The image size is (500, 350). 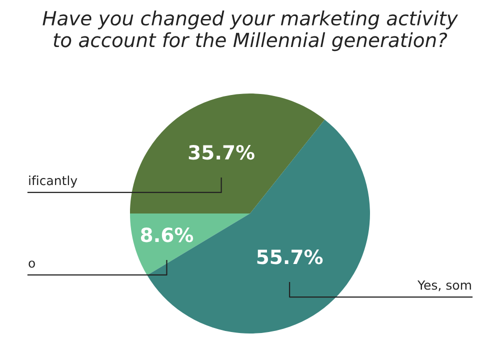 I want to click on chart-title: Have you changed your marketing activity to account for the Millennial generation?, so click(x=250, y=31).